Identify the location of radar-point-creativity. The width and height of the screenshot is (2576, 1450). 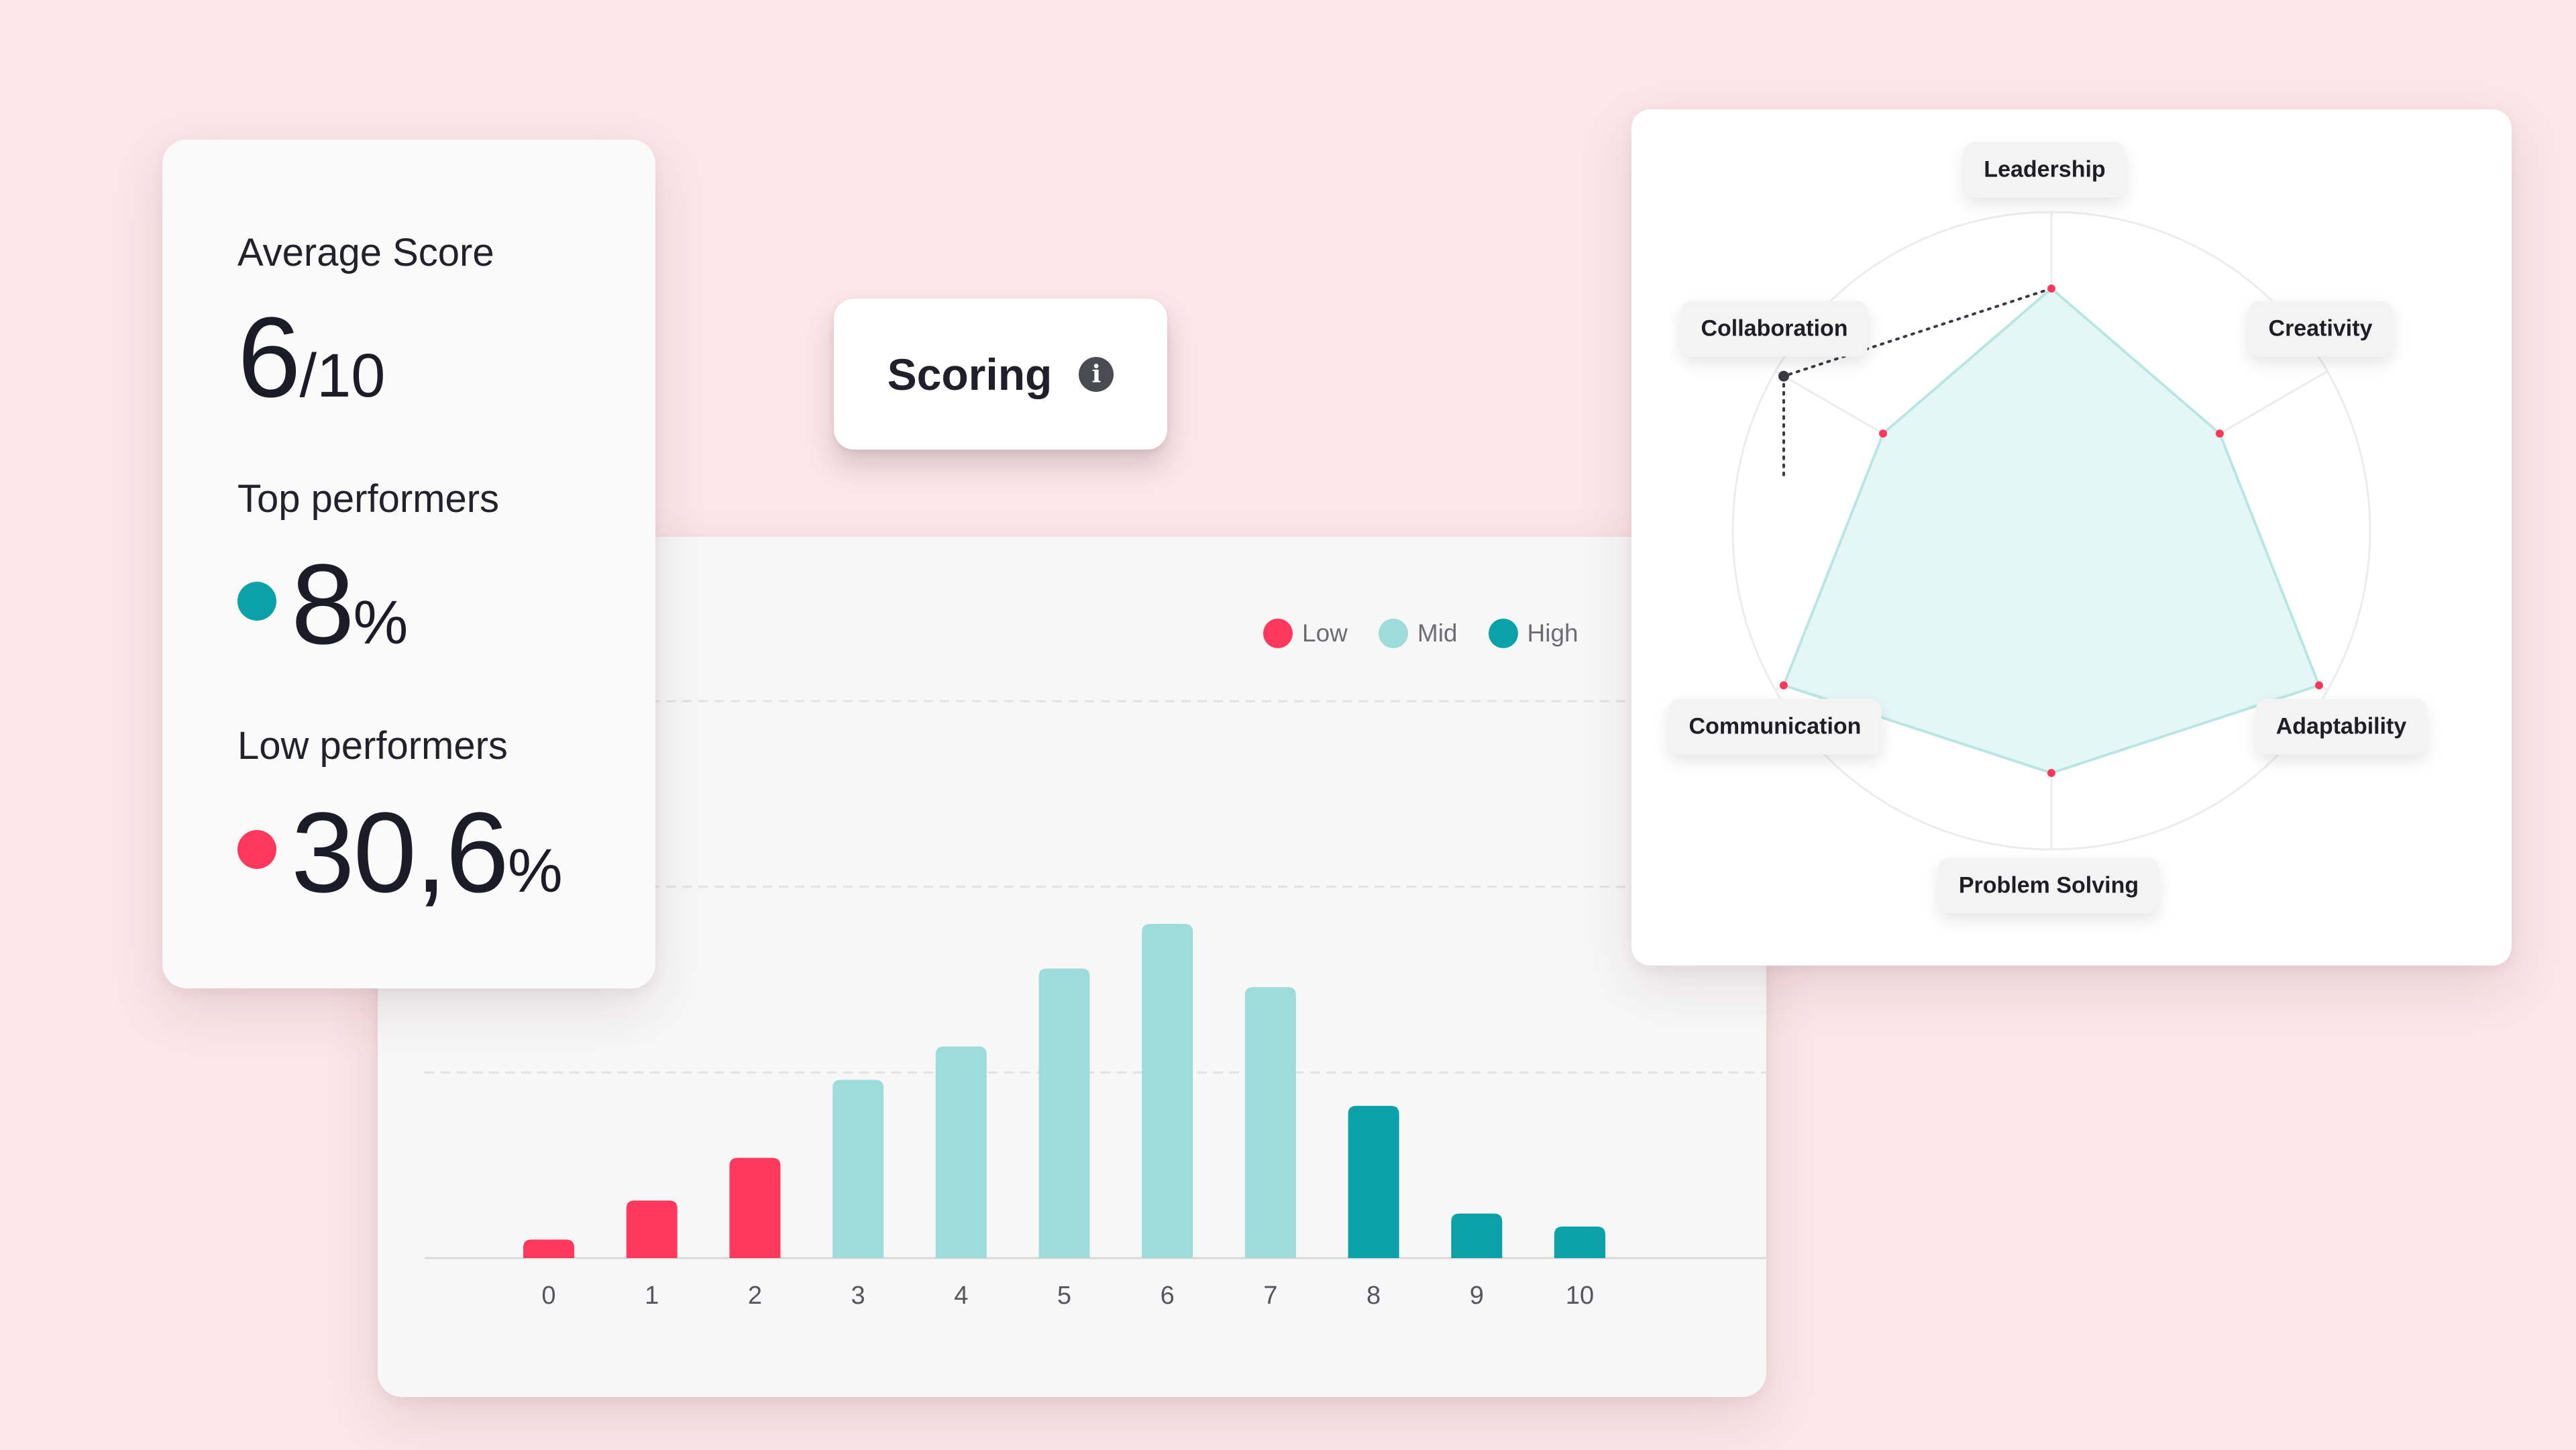
(2219, 433).